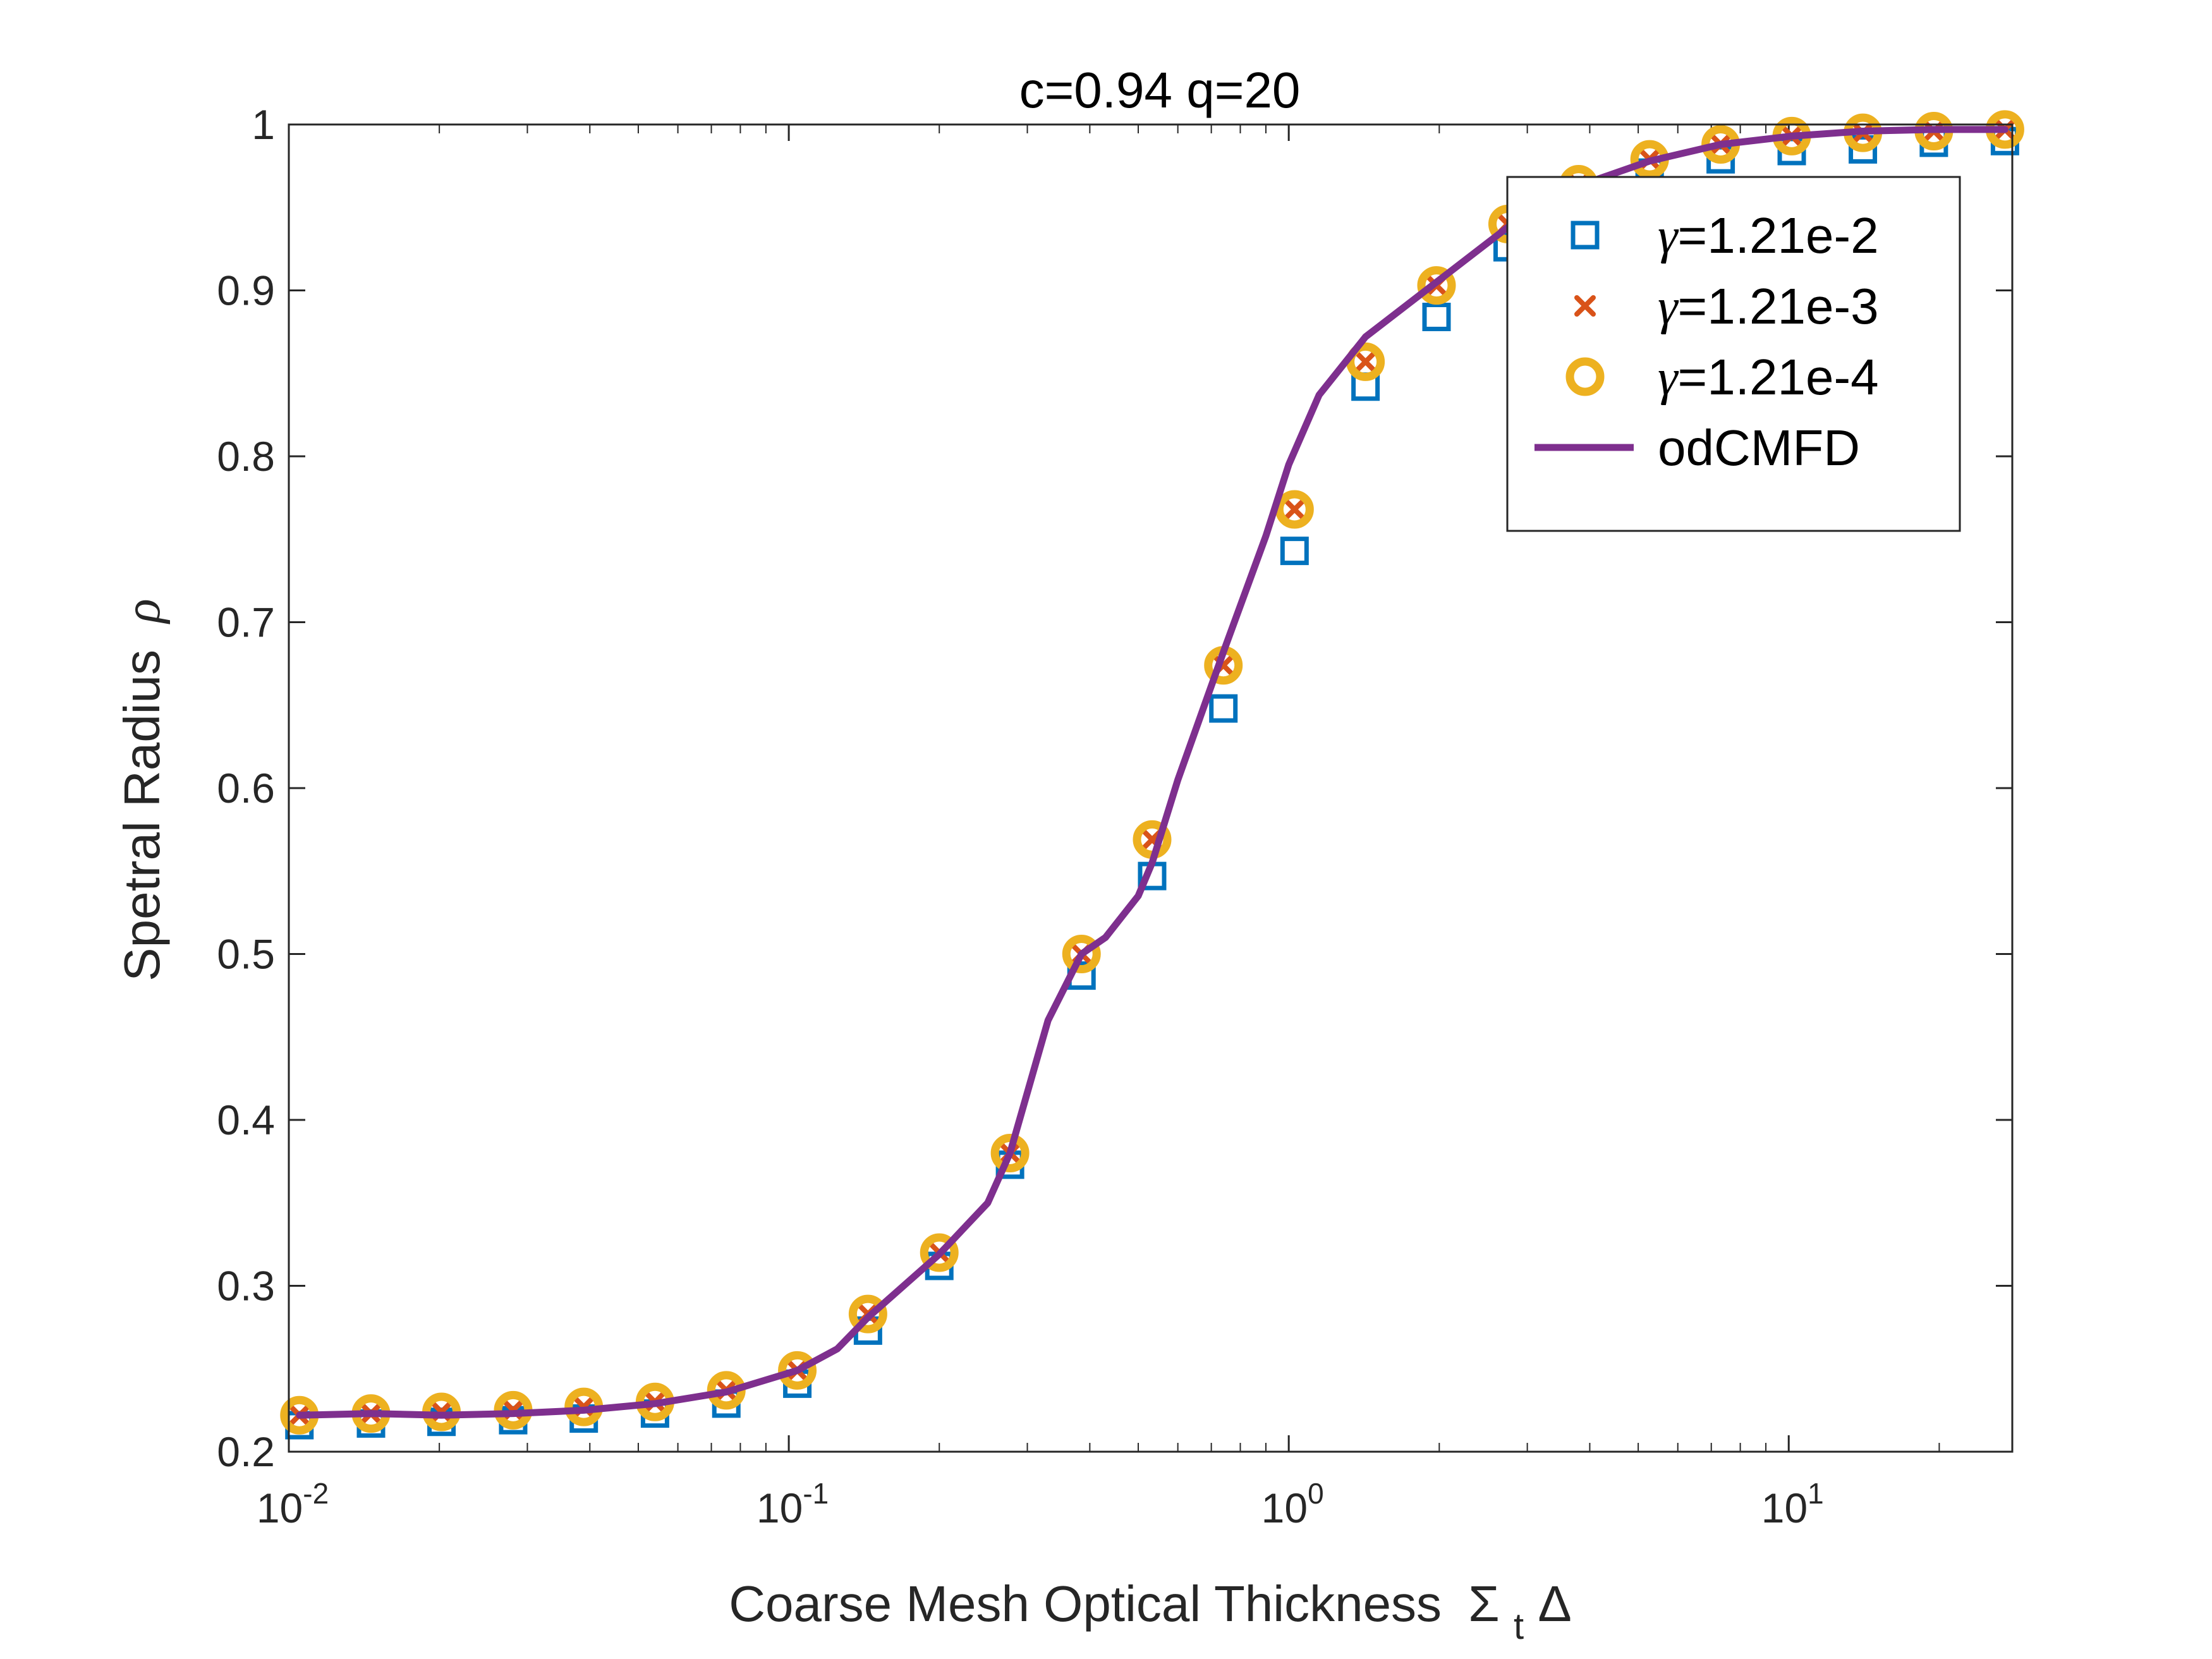 The image size is (2212, 1659). I want to click on y-tick-label: 0.3, so click(246, 1286).